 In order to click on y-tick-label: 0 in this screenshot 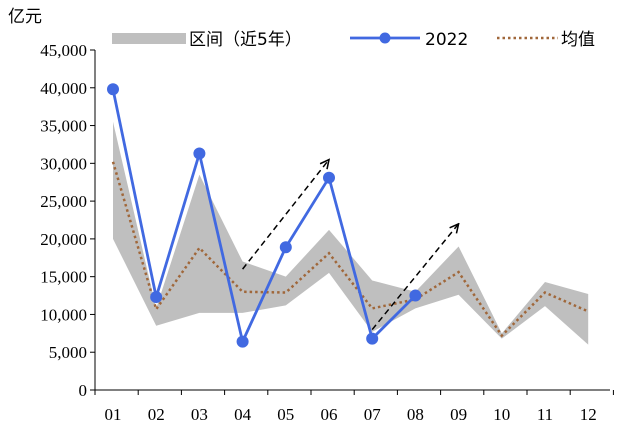, I will do `click(83, 390)`.